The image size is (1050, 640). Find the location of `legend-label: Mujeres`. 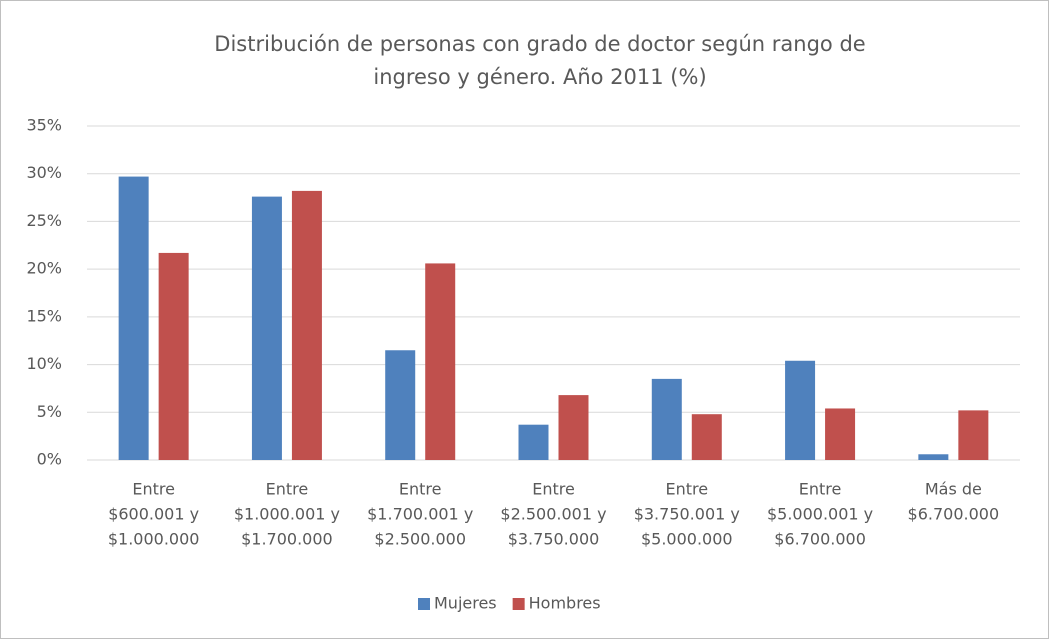

legend-label: Mujeres is located at coordinates (465, 603).